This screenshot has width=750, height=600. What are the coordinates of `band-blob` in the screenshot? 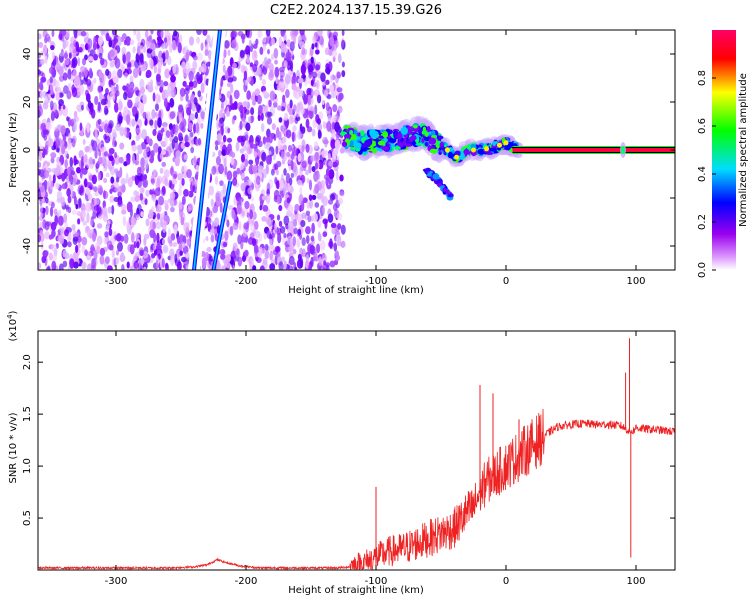 It's located at (377, 143).